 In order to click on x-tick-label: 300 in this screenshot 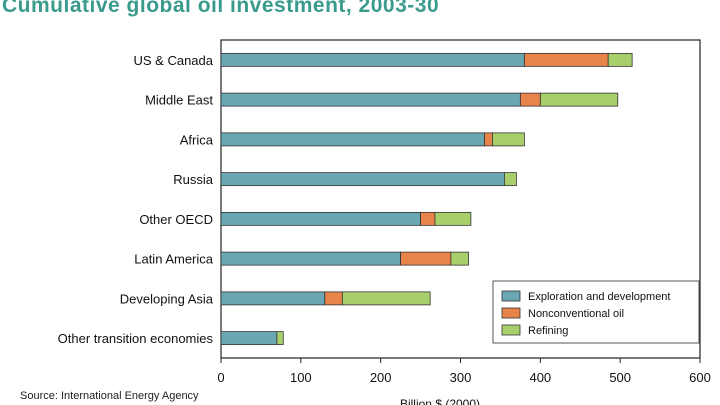, I will do `click(461, 377)`.